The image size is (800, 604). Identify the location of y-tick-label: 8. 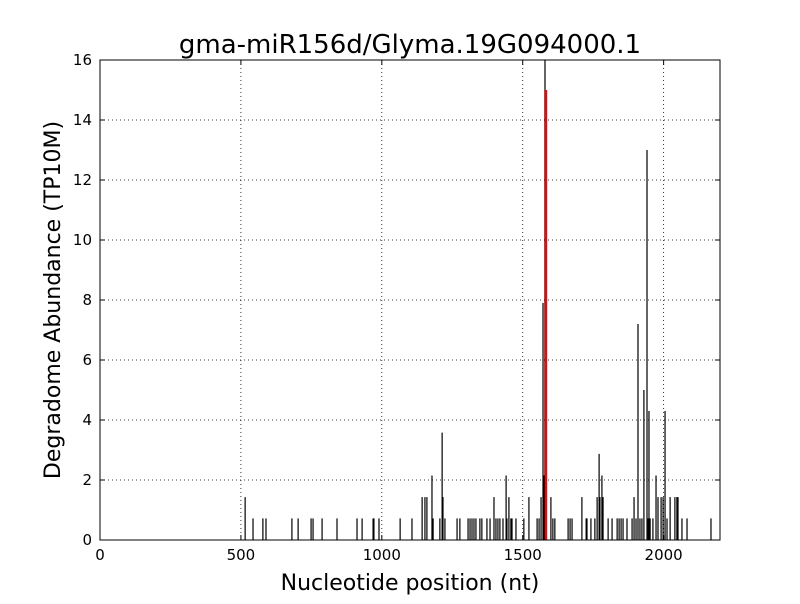
(87, 300).